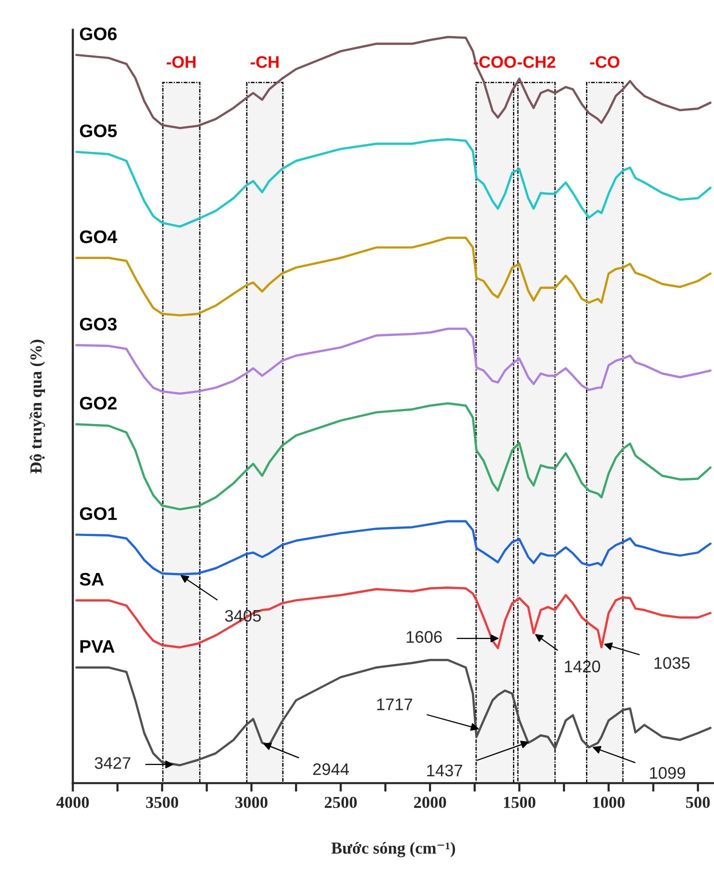  I want to click on x-tick-label: 1000, so click(609, 802).